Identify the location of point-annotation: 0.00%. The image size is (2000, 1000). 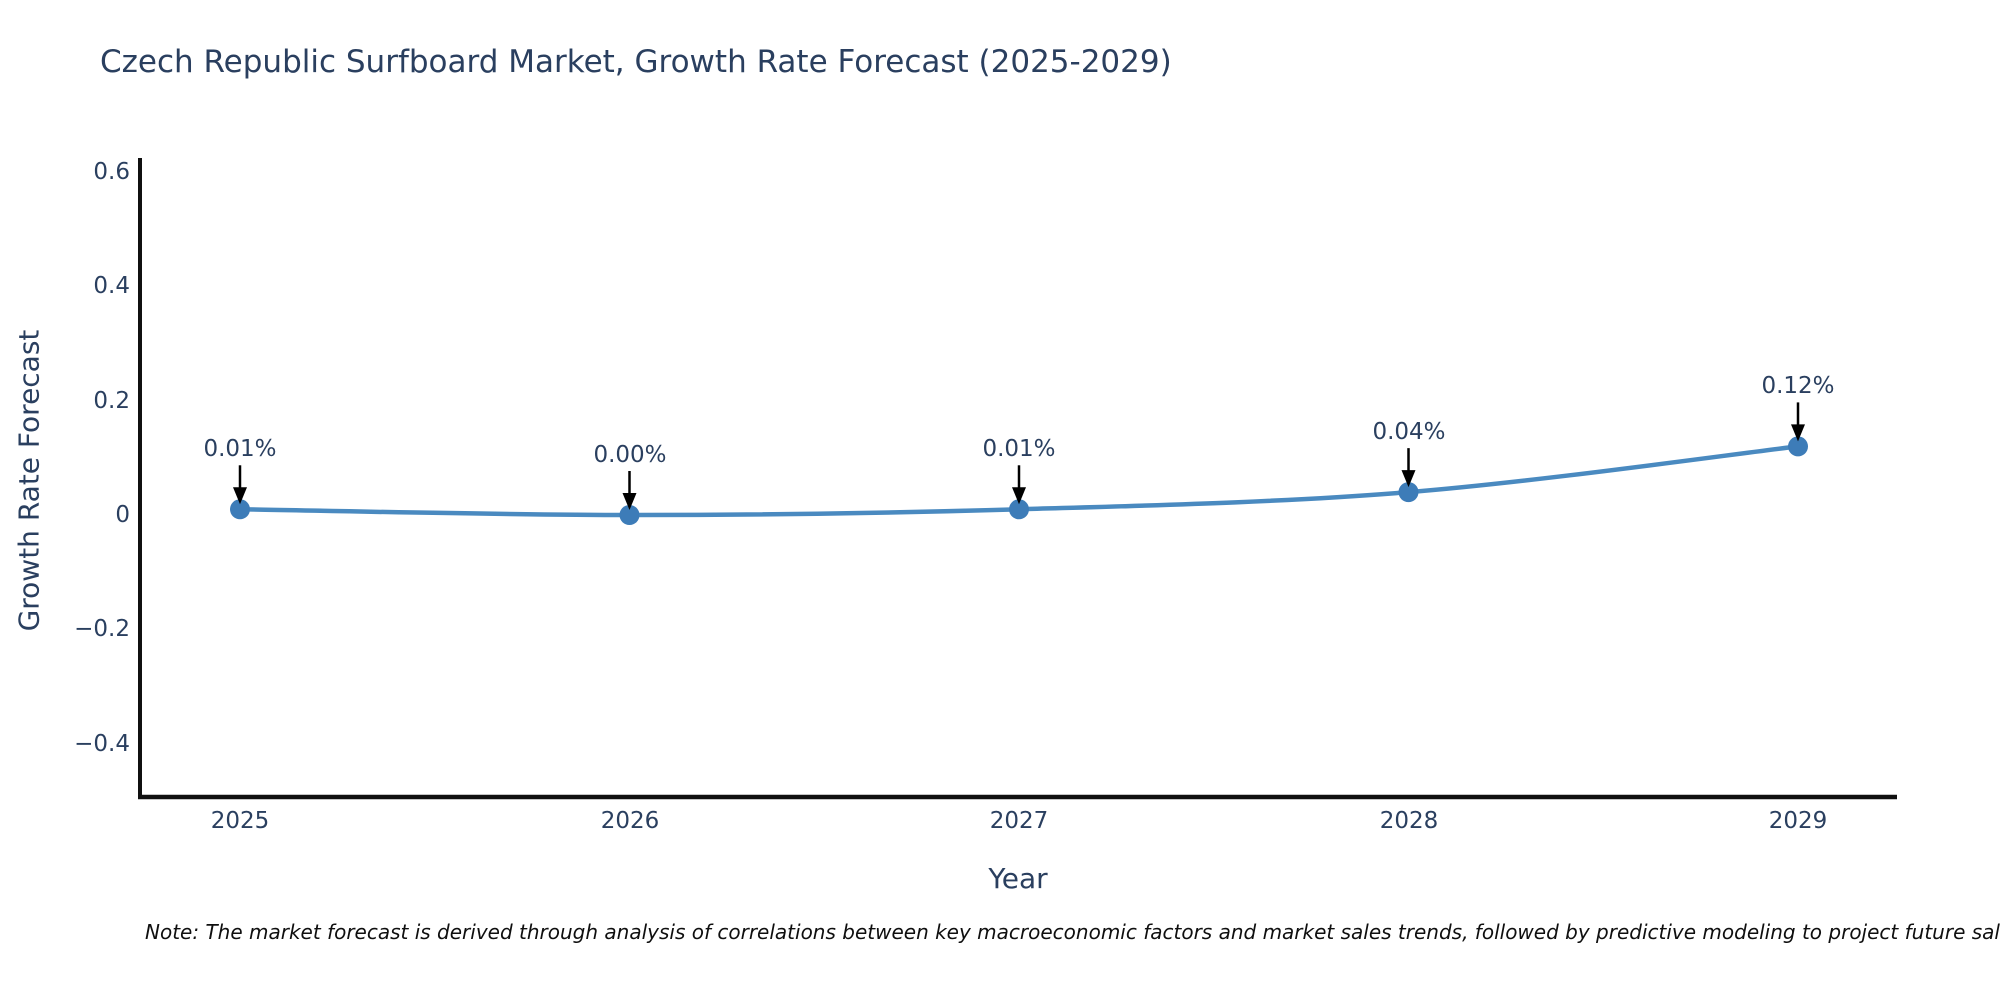
(630, 455).